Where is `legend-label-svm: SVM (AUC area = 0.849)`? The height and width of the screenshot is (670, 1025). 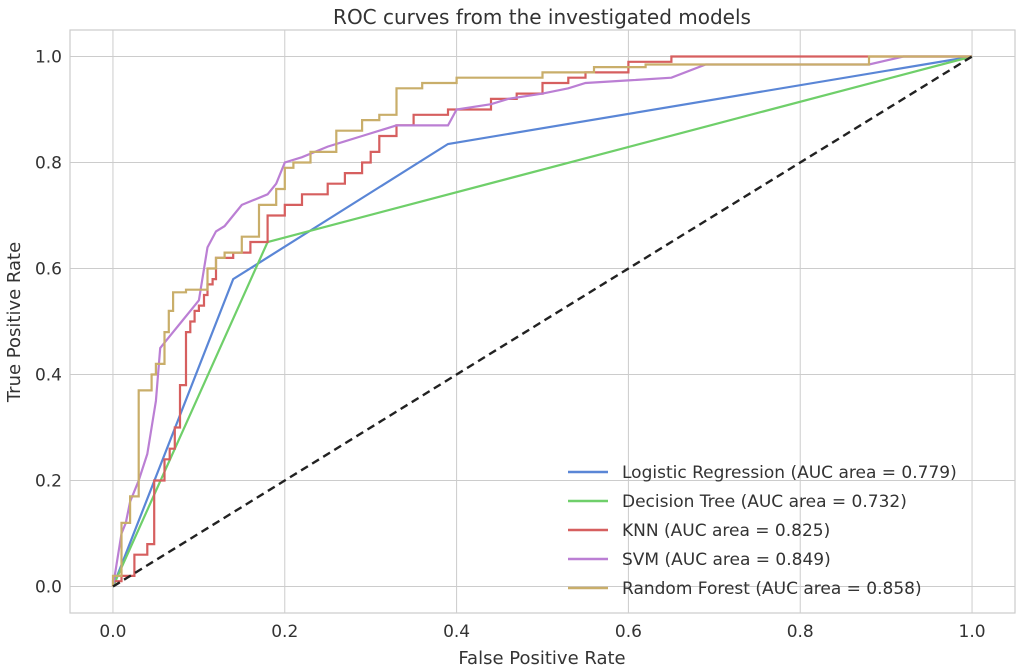 legend-label-svm: SVM (AUC area = 0.849) is located at coordinates (726, 560).